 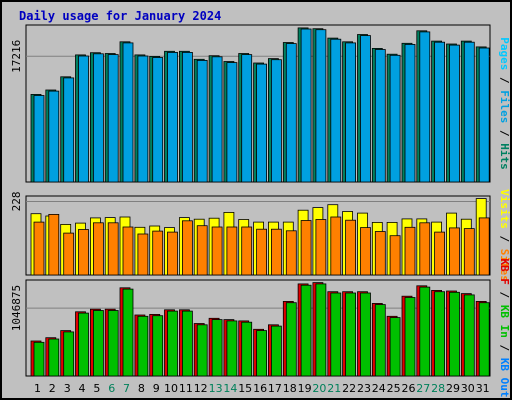 I want to click on day-label-29: 29, so click(x=453, y=388).